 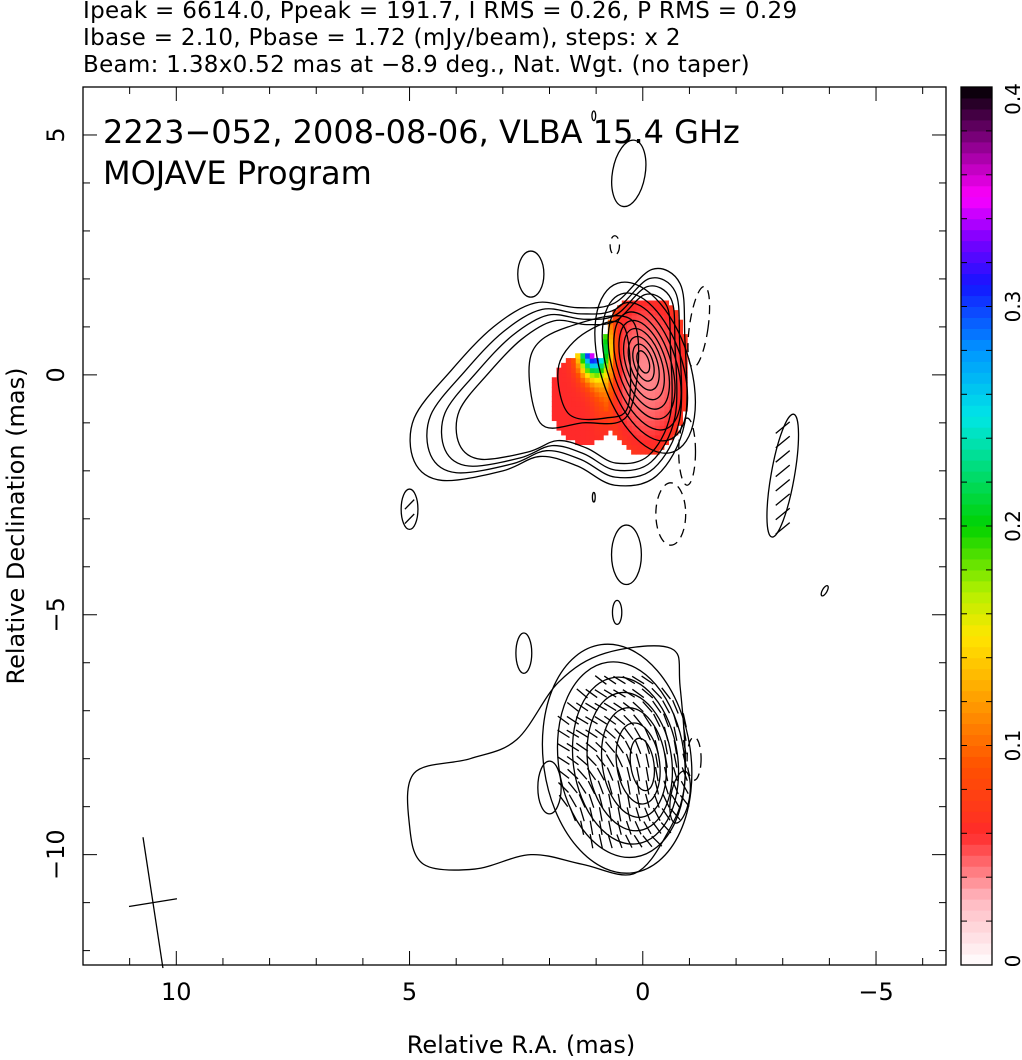 What do you see at coordinates (176, 992) in the screenshot?
I see `x-tick-label: 10` at bounding box center [176, 992].